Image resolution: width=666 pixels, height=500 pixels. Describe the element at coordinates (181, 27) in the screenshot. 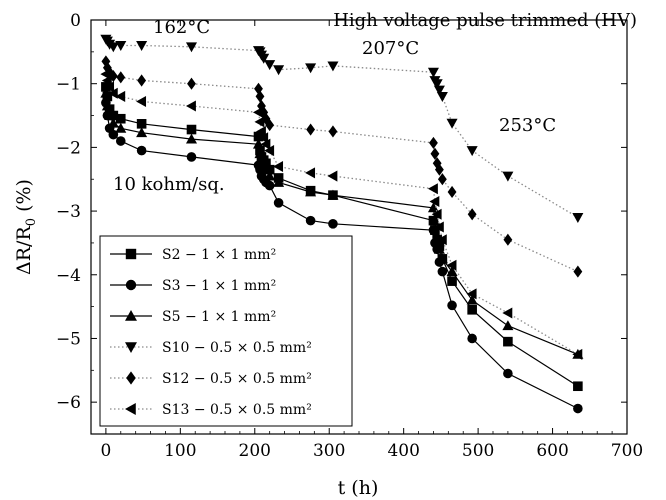

I see `temperature-annotation-1: 162°C` at that location.